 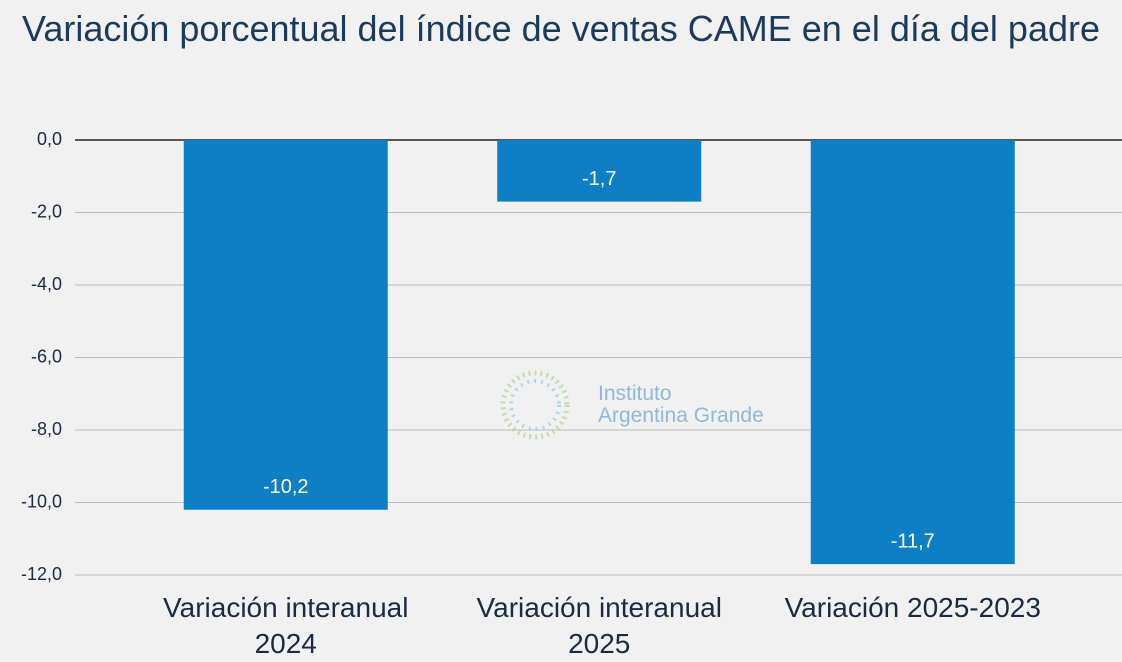 I want to click on y-tick-label: -2,0, so click(x=46, y=211).